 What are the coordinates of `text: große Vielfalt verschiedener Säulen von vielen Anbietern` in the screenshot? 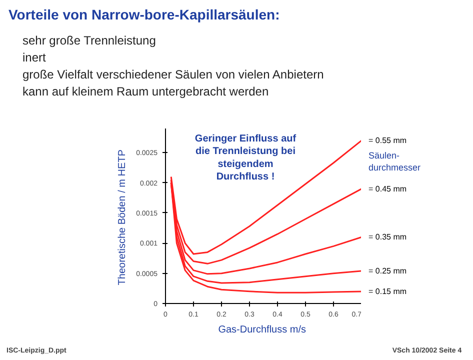 It's located at (173, 75).